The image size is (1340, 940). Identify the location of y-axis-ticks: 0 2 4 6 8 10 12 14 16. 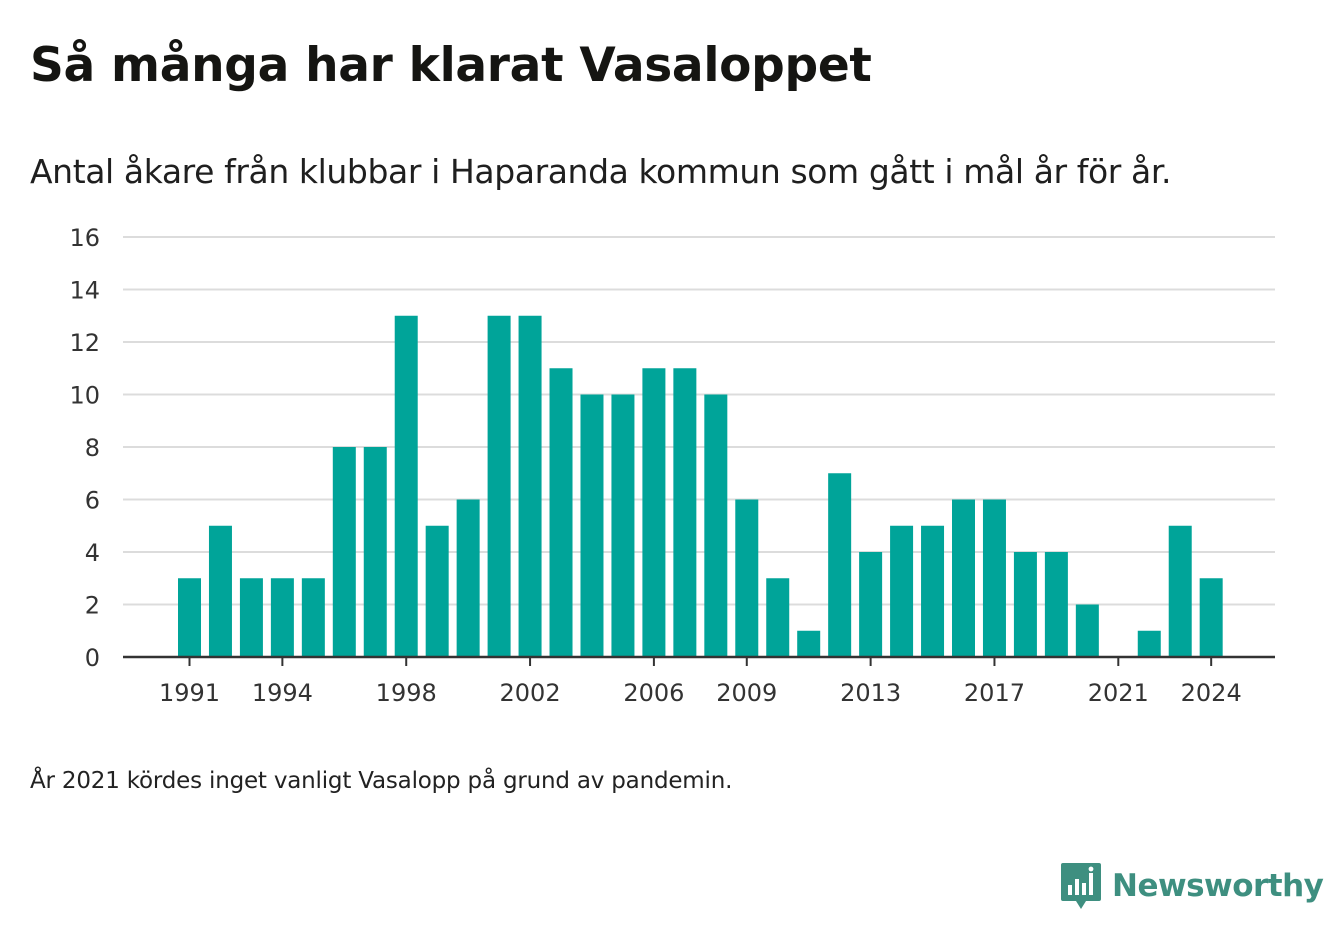
(84, 448).